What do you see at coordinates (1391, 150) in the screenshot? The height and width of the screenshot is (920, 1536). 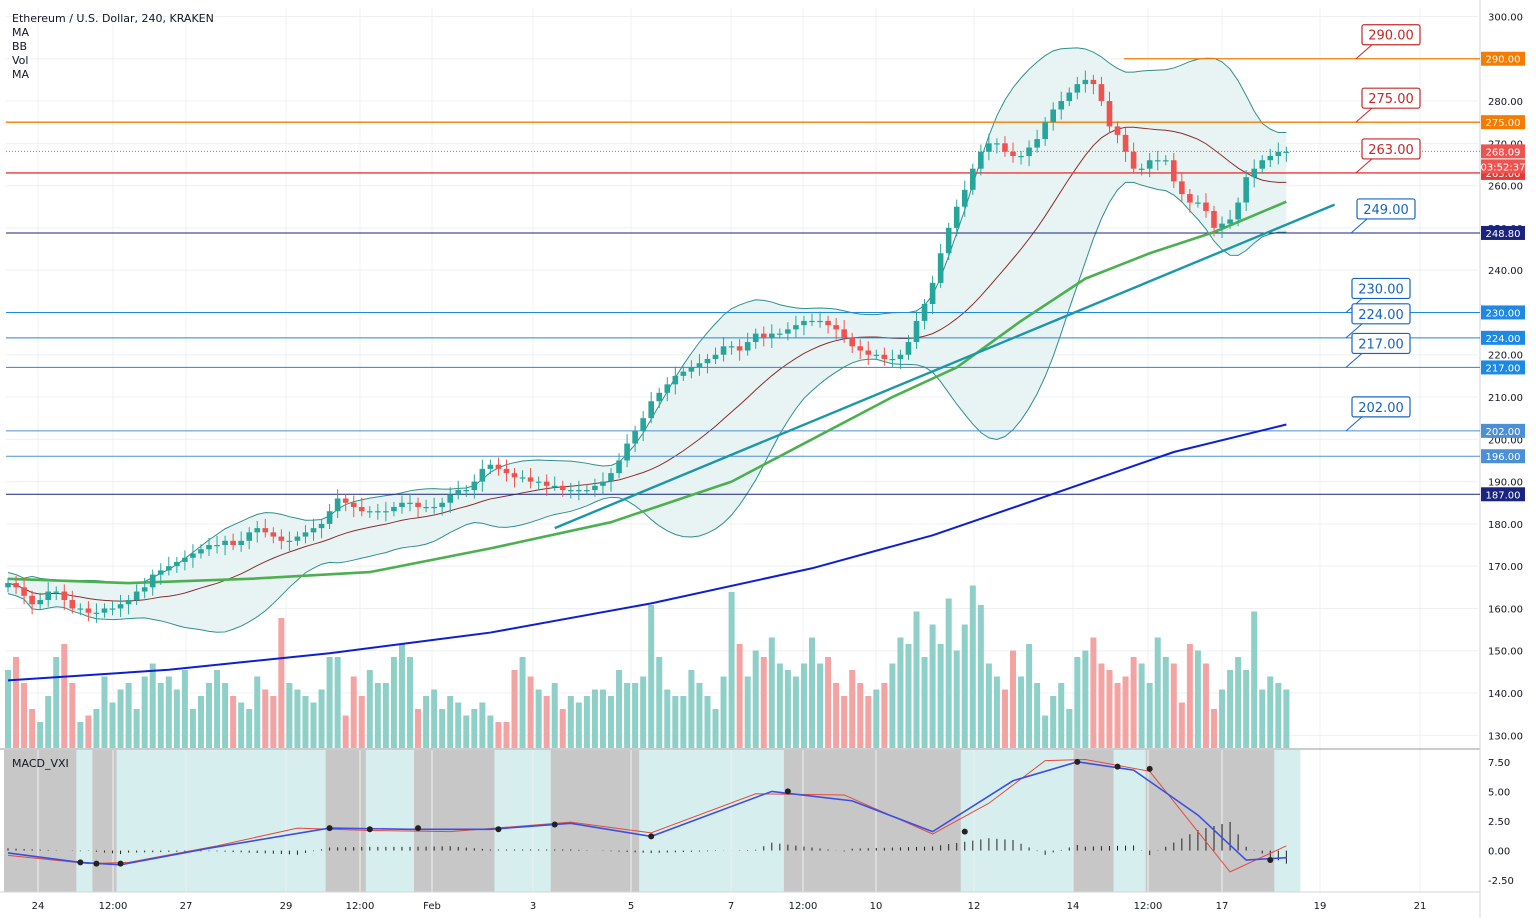 I see `level-tag-label: 263.00` at bounding box center [1391, 150].